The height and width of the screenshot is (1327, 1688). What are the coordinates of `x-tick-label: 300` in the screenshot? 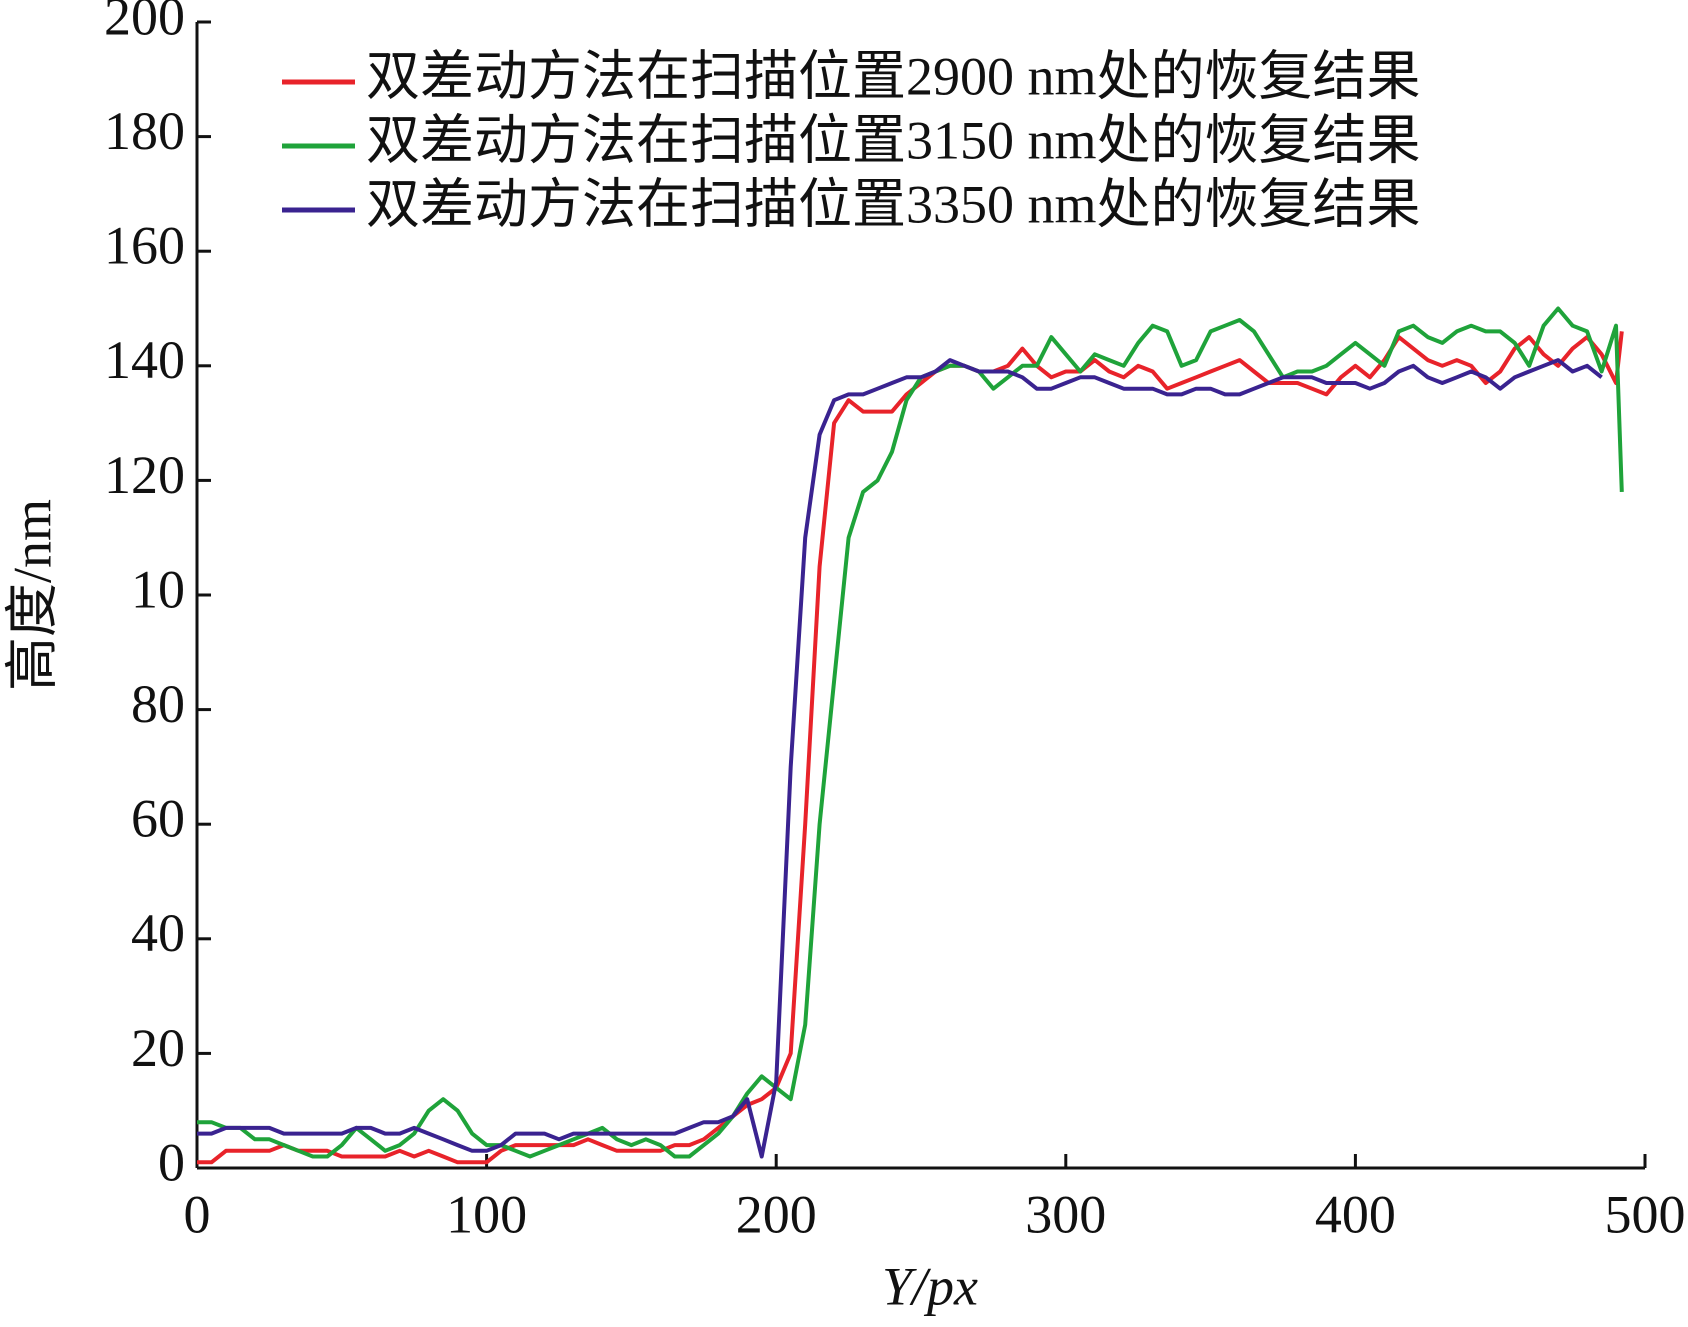 It's located at (1065, 1214).